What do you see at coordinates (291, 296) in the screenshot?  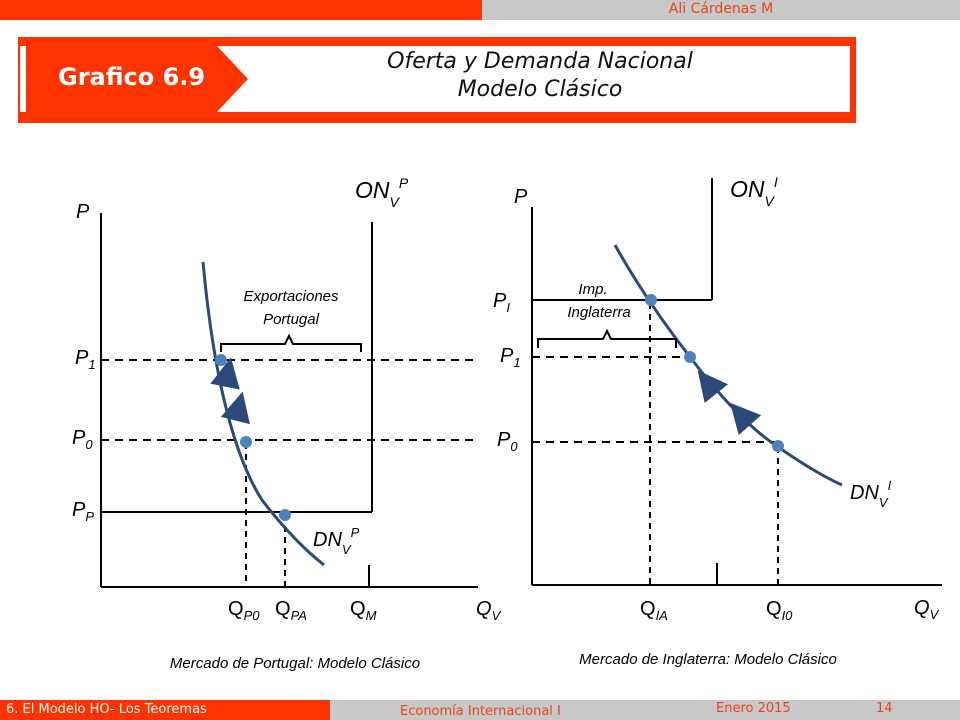 I see `left-brace-label-1: Exportaciones` at bounding box center [291, 296].